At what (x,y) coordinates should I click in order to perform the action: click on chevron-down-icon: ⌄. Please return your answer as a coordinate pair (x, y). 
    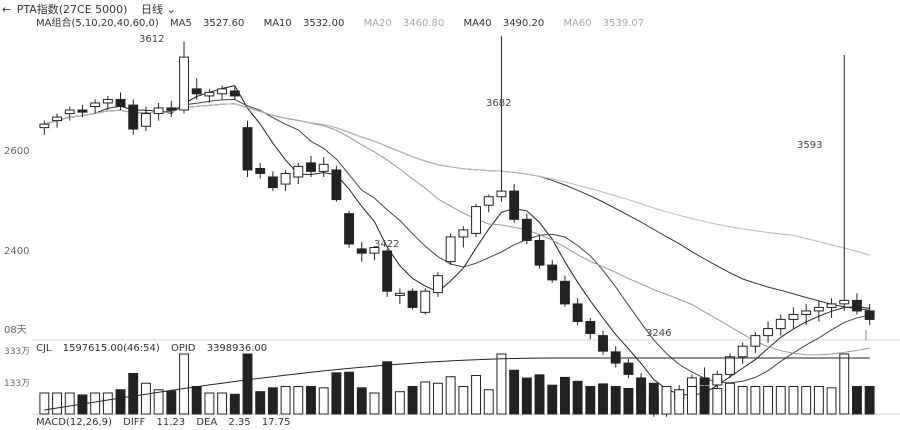
    Looking at the image, I should click on (171, 9).